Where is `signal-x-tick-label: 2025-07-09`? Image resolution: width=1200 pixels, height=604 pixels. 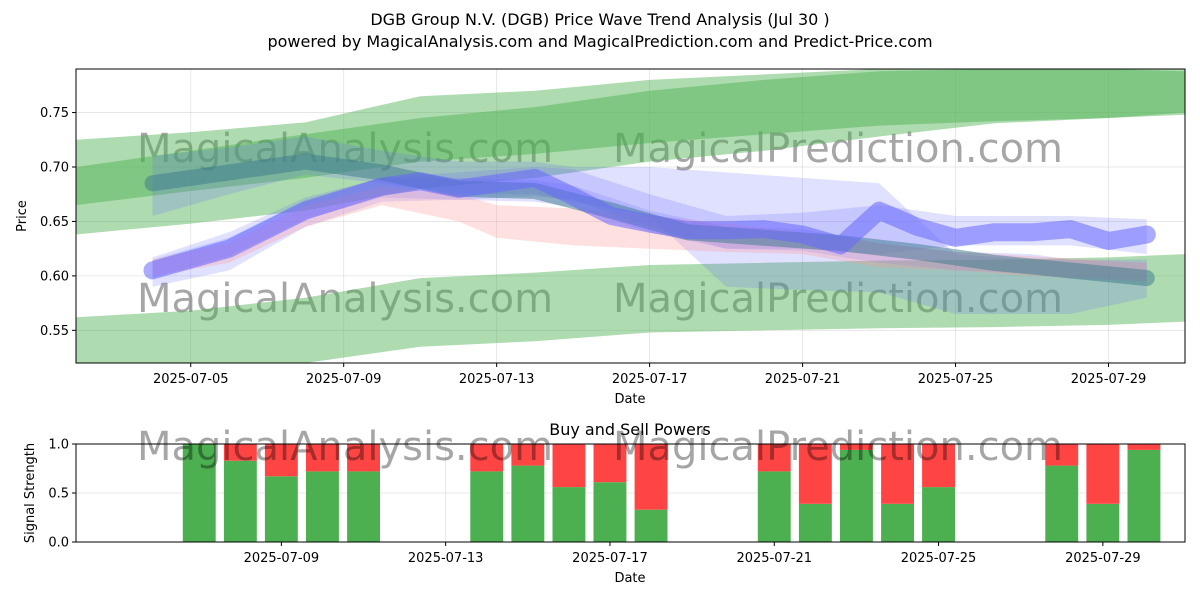
signal-x-tick-label: 2025-07-09 is located at coordinates (282, 558).